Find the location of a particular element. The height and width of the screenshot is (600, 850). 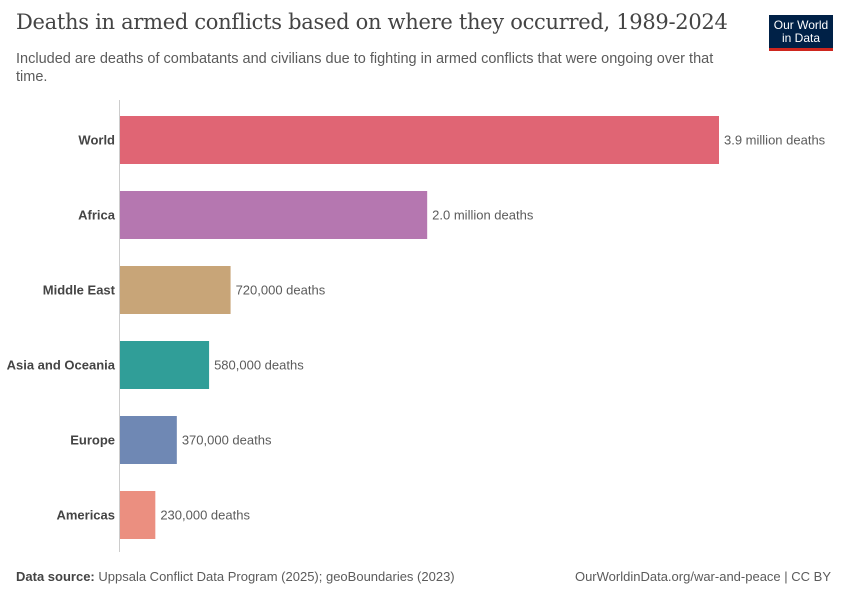

logo-line2: in Data is located at coordinates (801, 38).